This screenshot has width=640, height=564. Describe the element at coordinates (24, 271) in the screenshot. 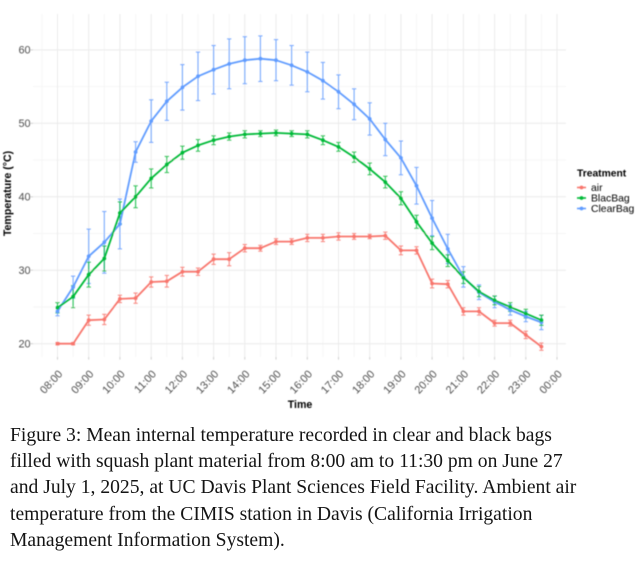

I see `svg-text: 30` at that location.